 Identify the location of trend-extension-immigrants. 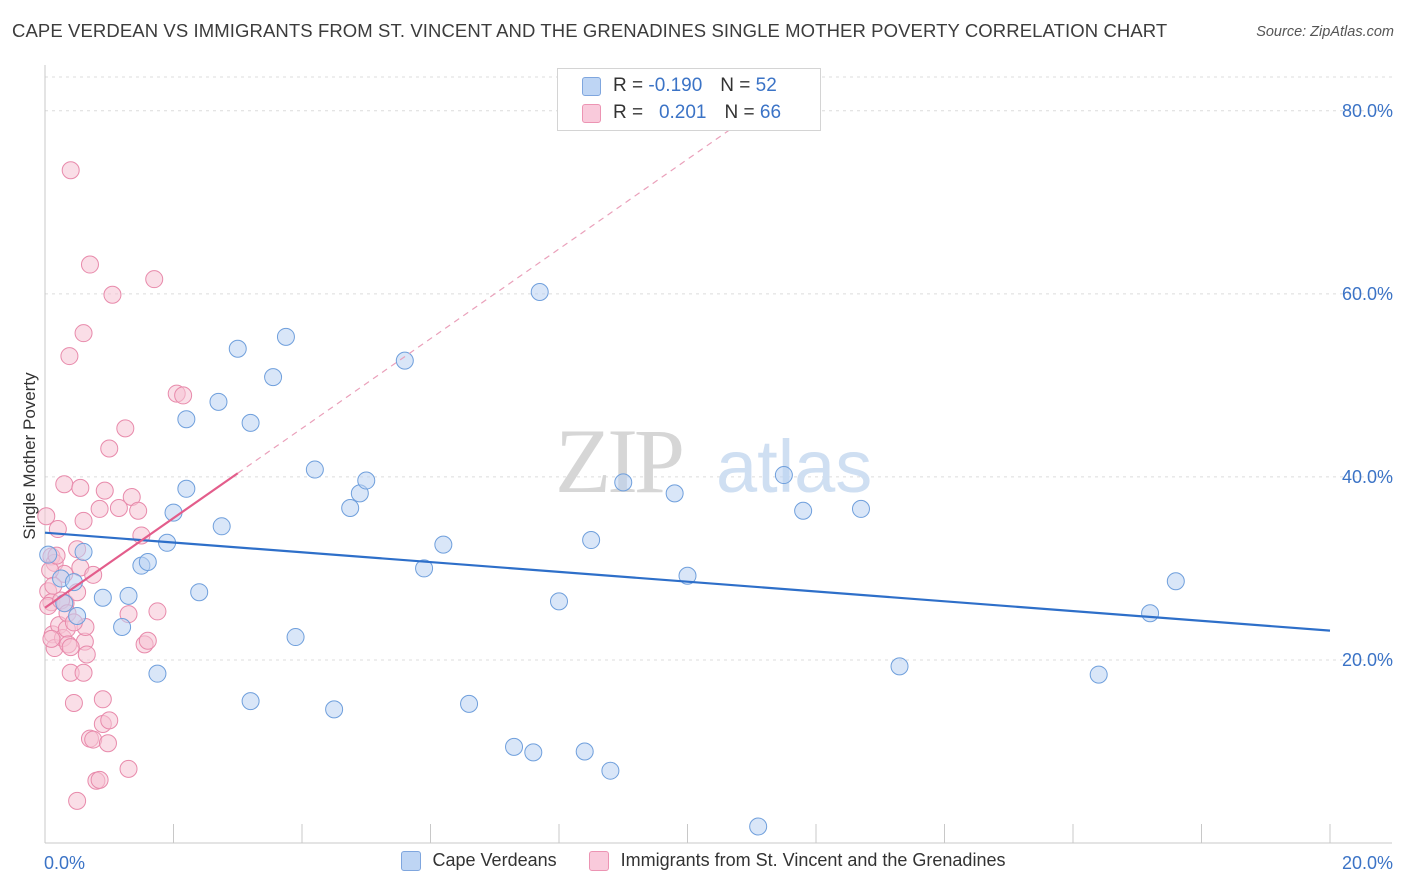
(495, 293).